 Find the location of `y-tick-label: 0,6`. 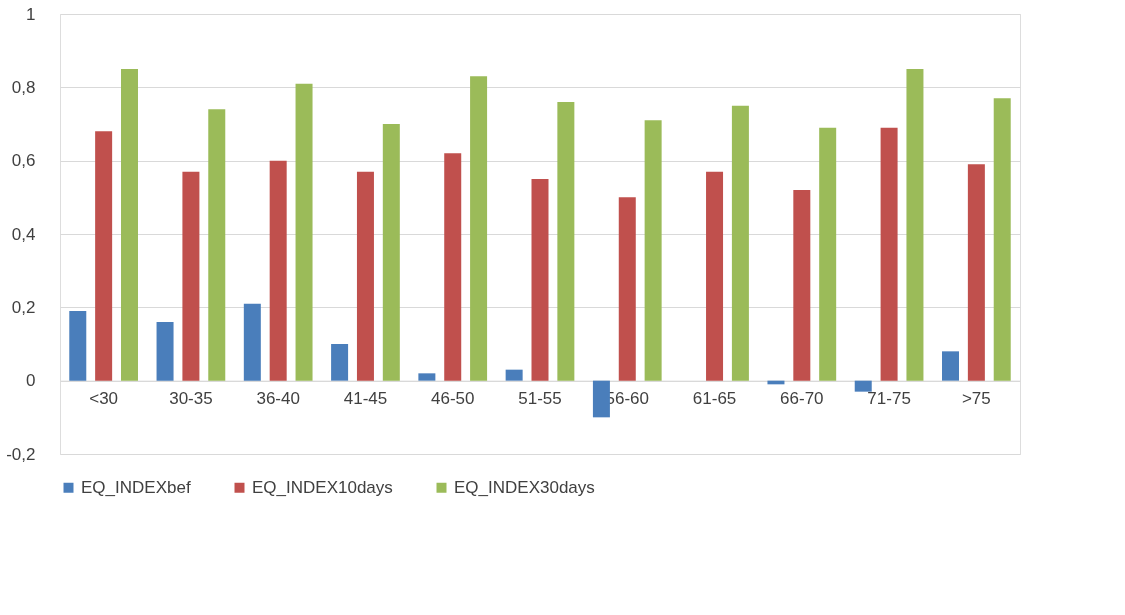

y-tick-label: 0,6 is located at coordinates (23, 161).